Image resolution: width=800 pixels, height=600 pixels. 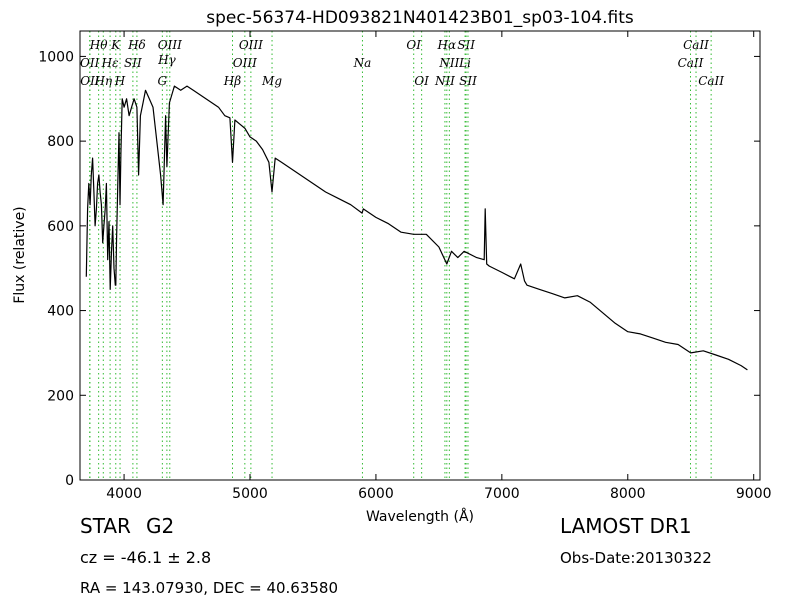 What do you see at coordinates (466, 45) in the screenshot?
I see `line-label-23: SII` at bounding box center [466, 45].